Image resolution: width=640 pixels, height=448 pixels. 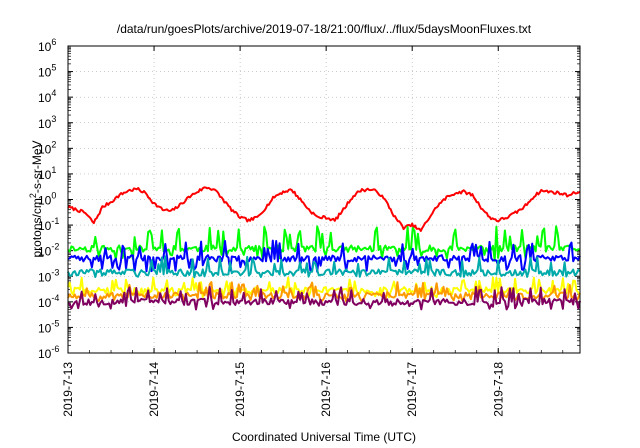 What do you see at coordinates (47, 122) in the screenshot?
I see `y-tick-label: 10³` at bounding box center [47, 122].